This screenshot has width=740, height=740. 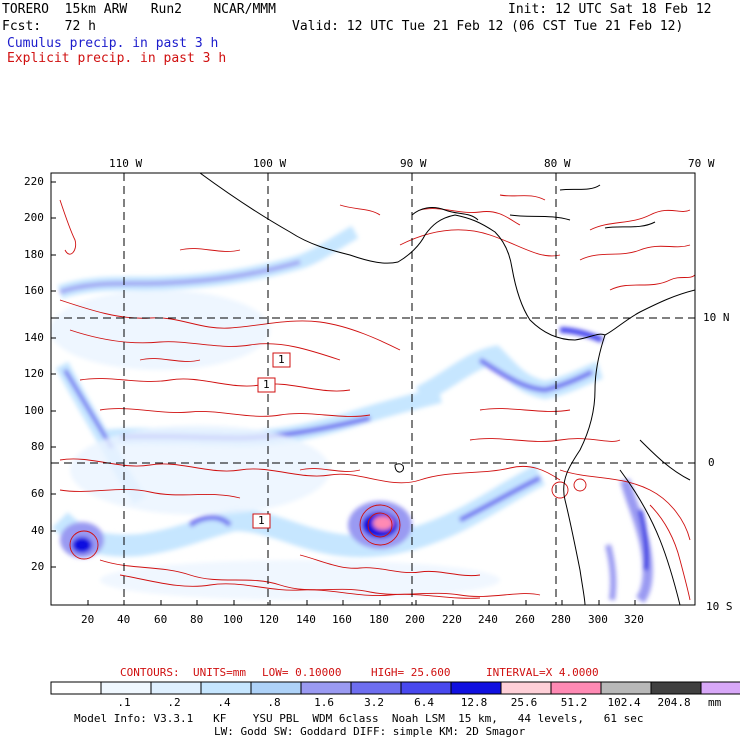 I want to click on cumulus-legend-label: Cumulus precip. in past 3 h, so click(x=113, y=43).